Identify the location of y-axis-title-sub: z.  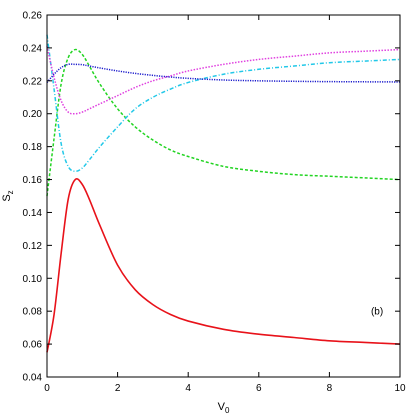
(10, 192).